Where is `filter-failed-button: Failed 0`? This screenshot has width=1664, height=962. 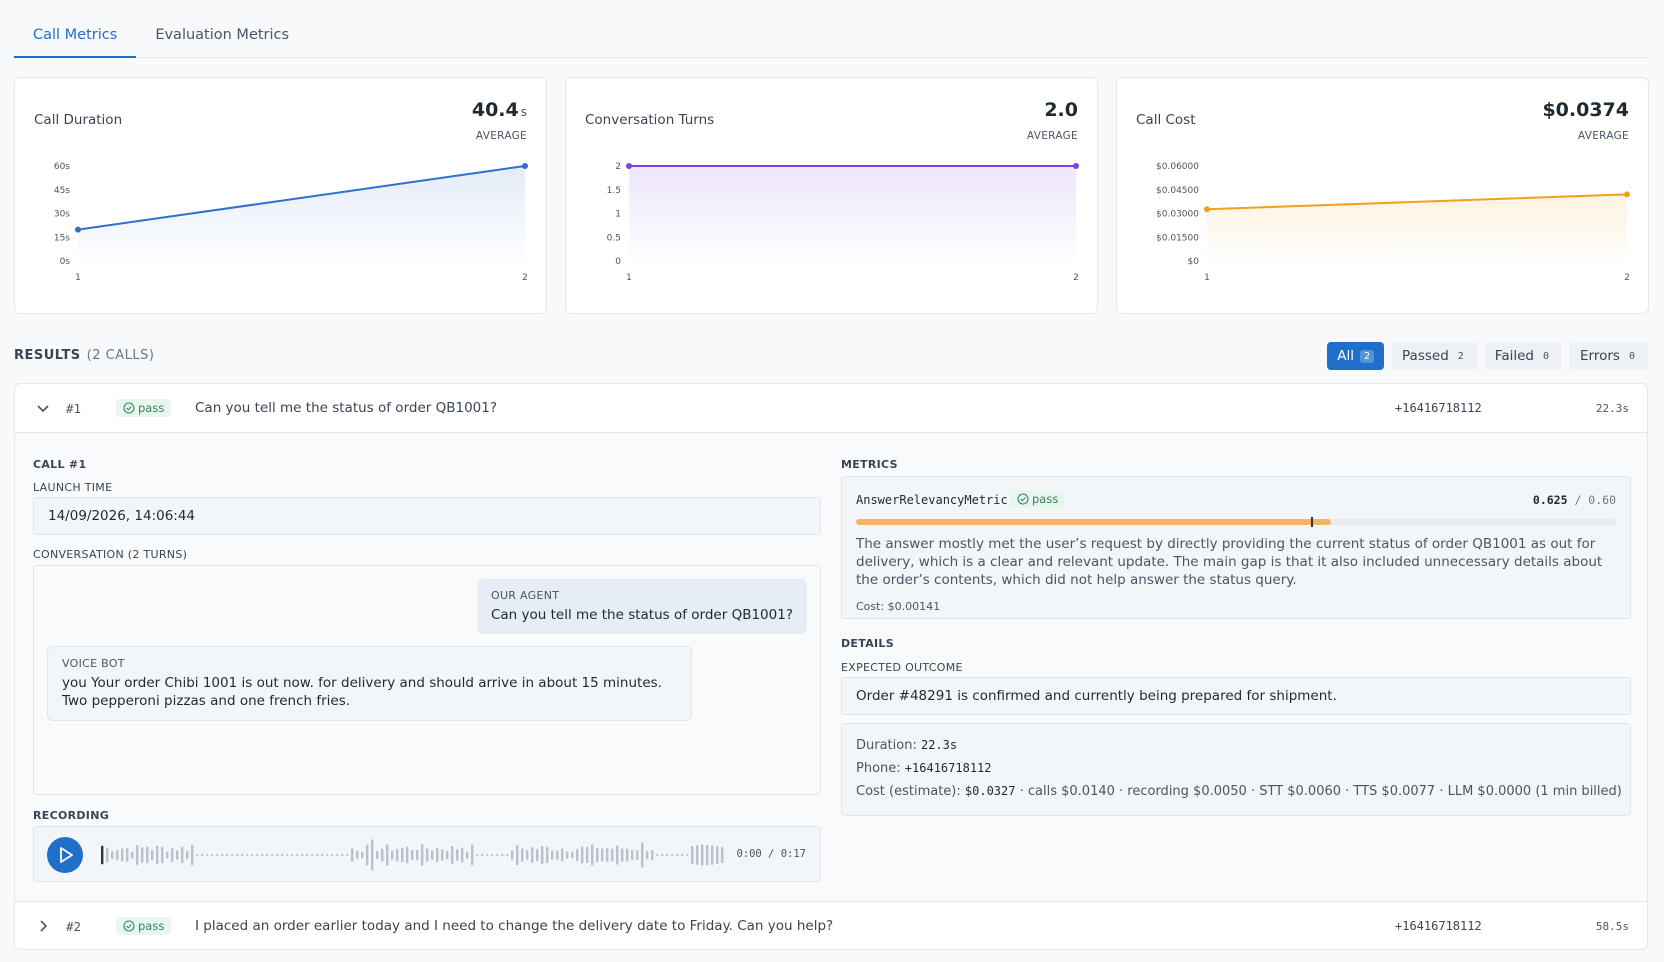 filter-failed-button: Failed 0 is located at coordinates (1523, 356).